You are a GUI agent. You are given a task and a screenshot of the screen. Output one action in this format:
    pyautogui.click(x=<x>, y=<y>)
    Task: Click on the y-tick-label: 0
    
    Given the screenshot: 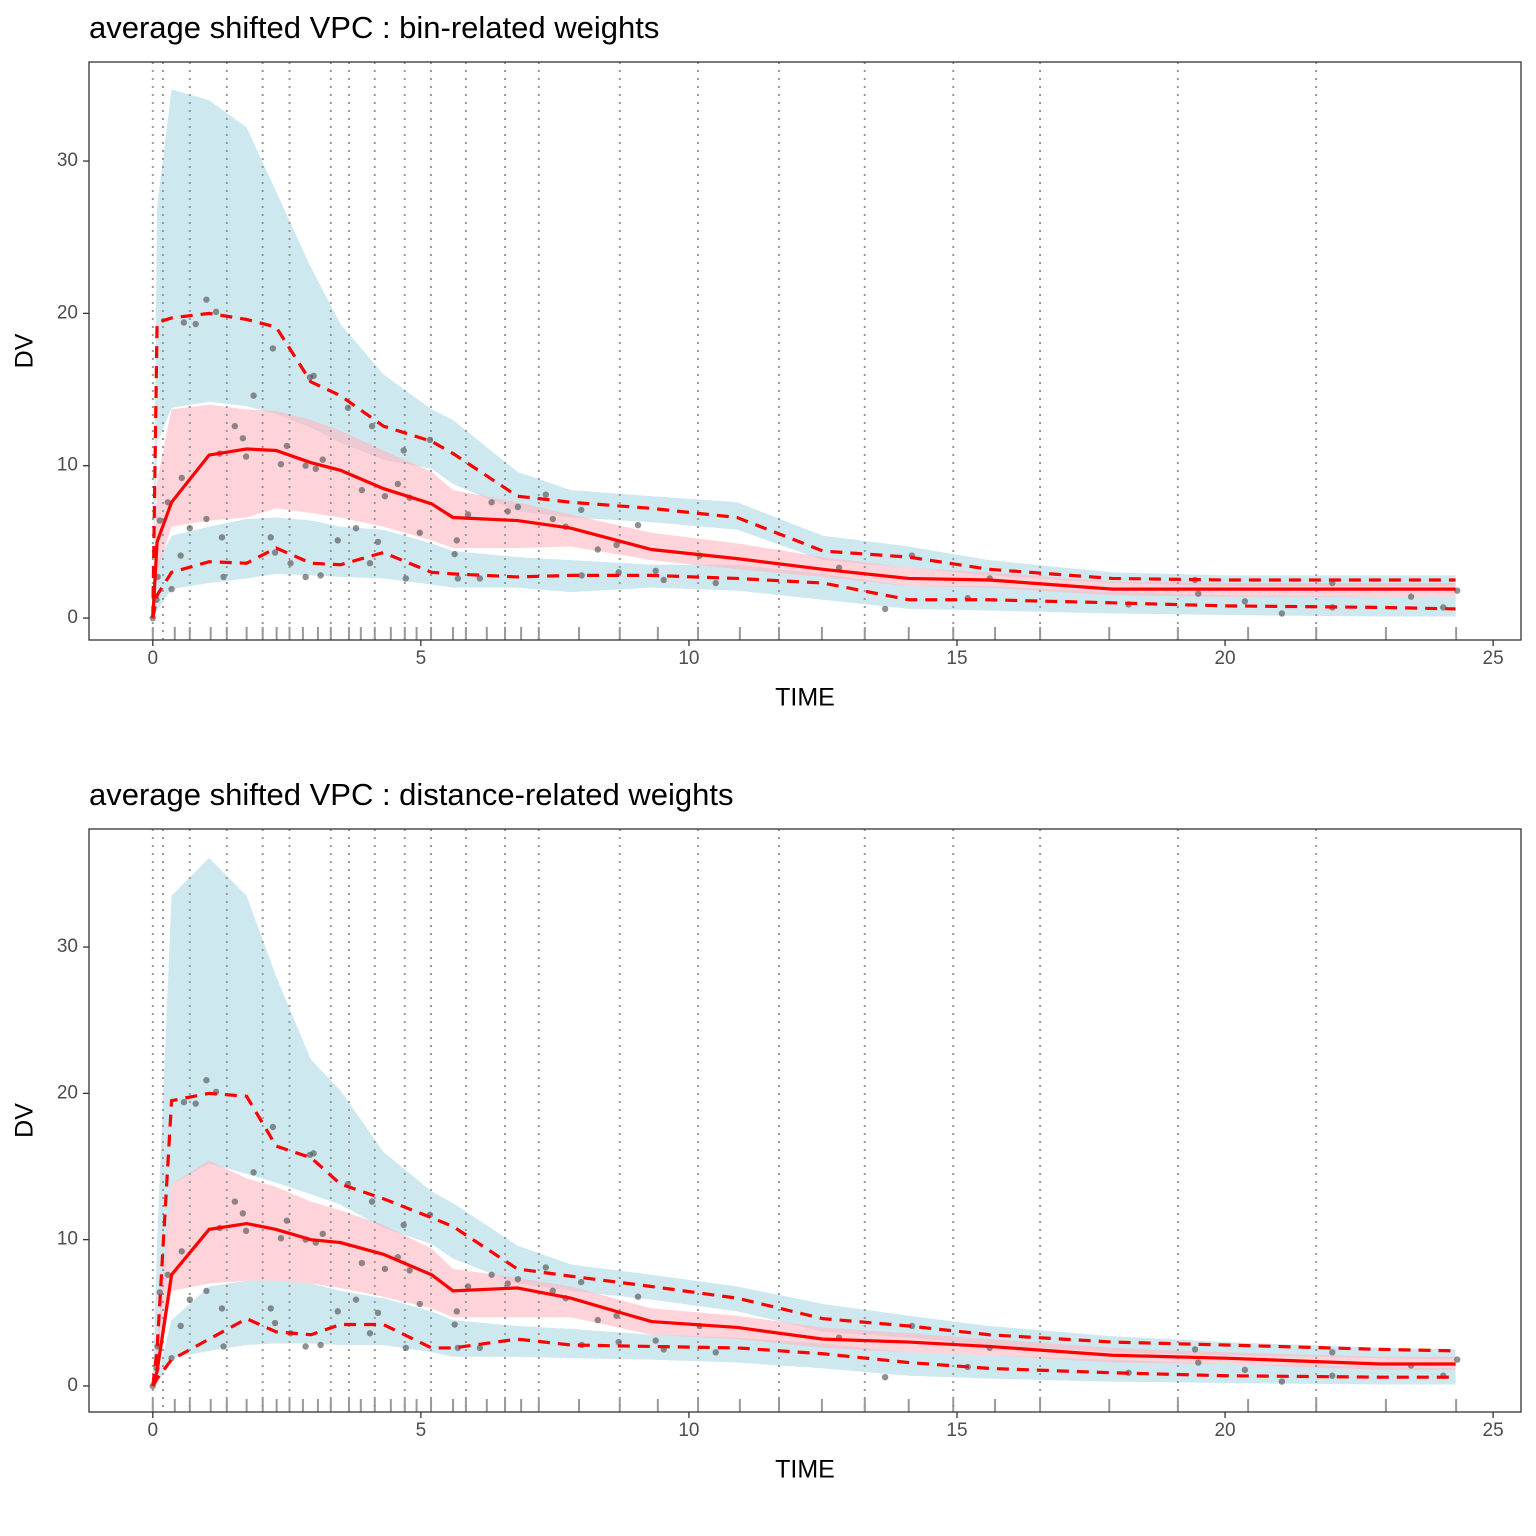 What is the action you would take?
    pyautogui.click(x=72, y=617)
    